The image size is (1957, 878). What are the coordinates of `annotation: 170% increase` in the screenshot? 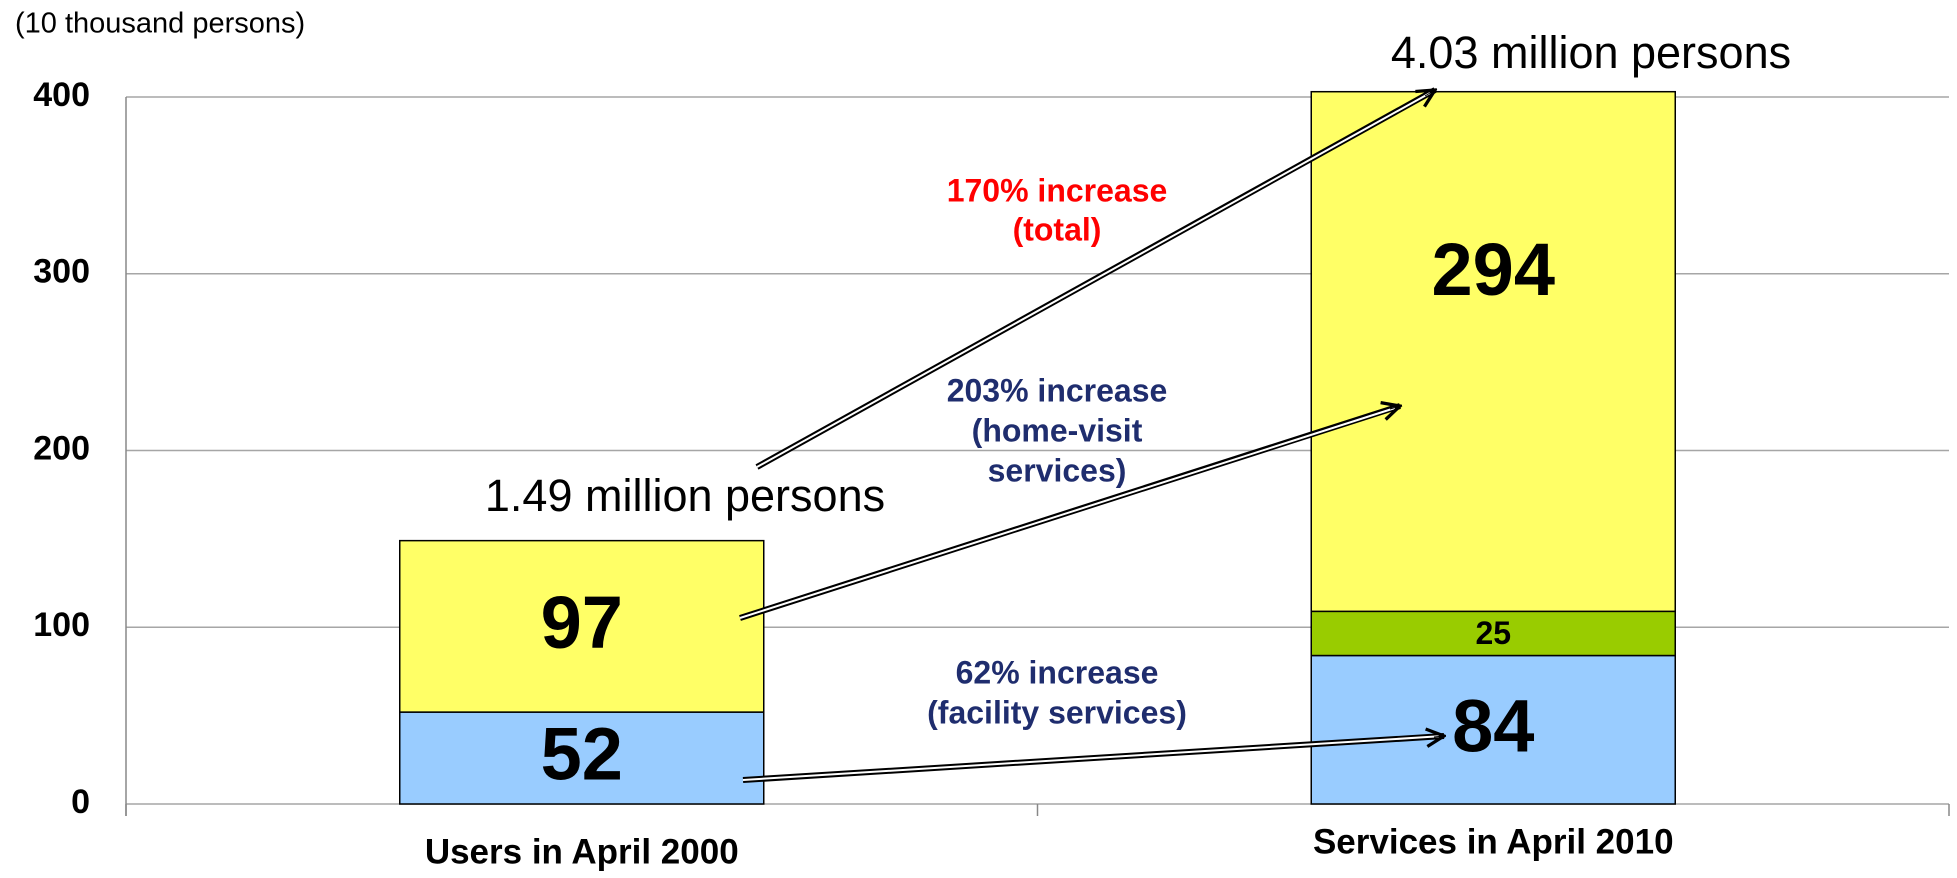 It's located at (1057, 190).